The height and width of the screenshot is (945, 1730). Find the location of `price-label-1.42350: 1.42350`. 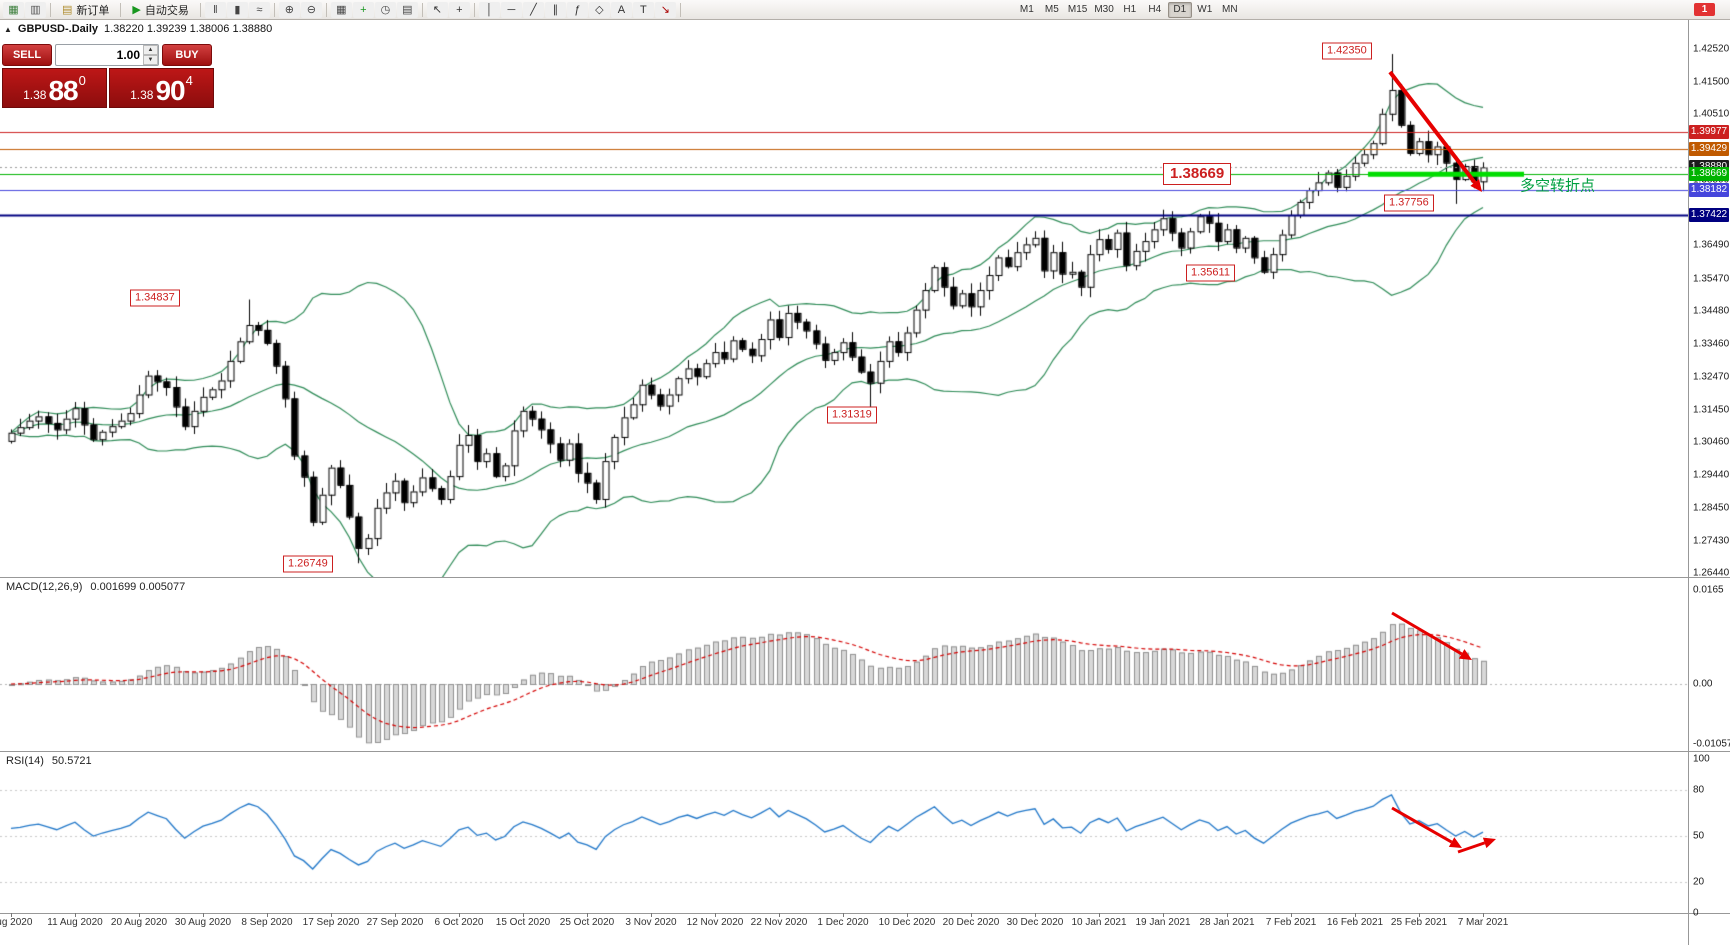

price-label-1.42350: 1.42350 is located at coordinates (1347, 51).